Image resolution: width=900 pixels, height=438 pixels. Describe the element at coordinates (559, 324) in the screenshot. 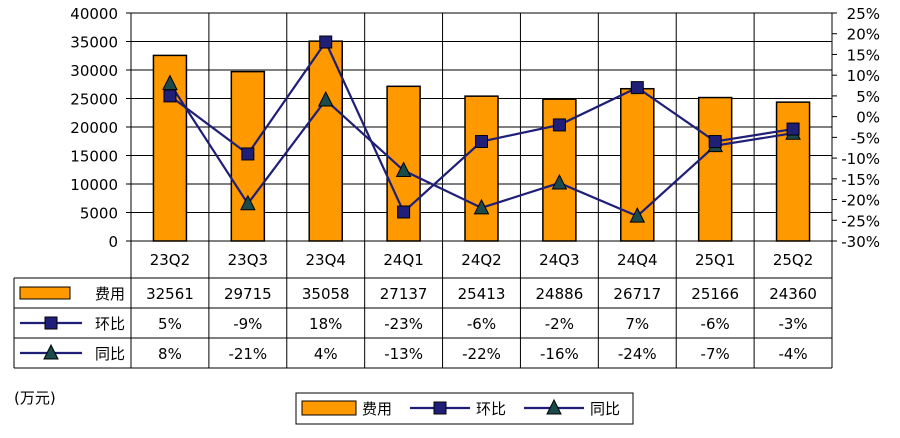

I see `table-cell-value: -2%` at that location.